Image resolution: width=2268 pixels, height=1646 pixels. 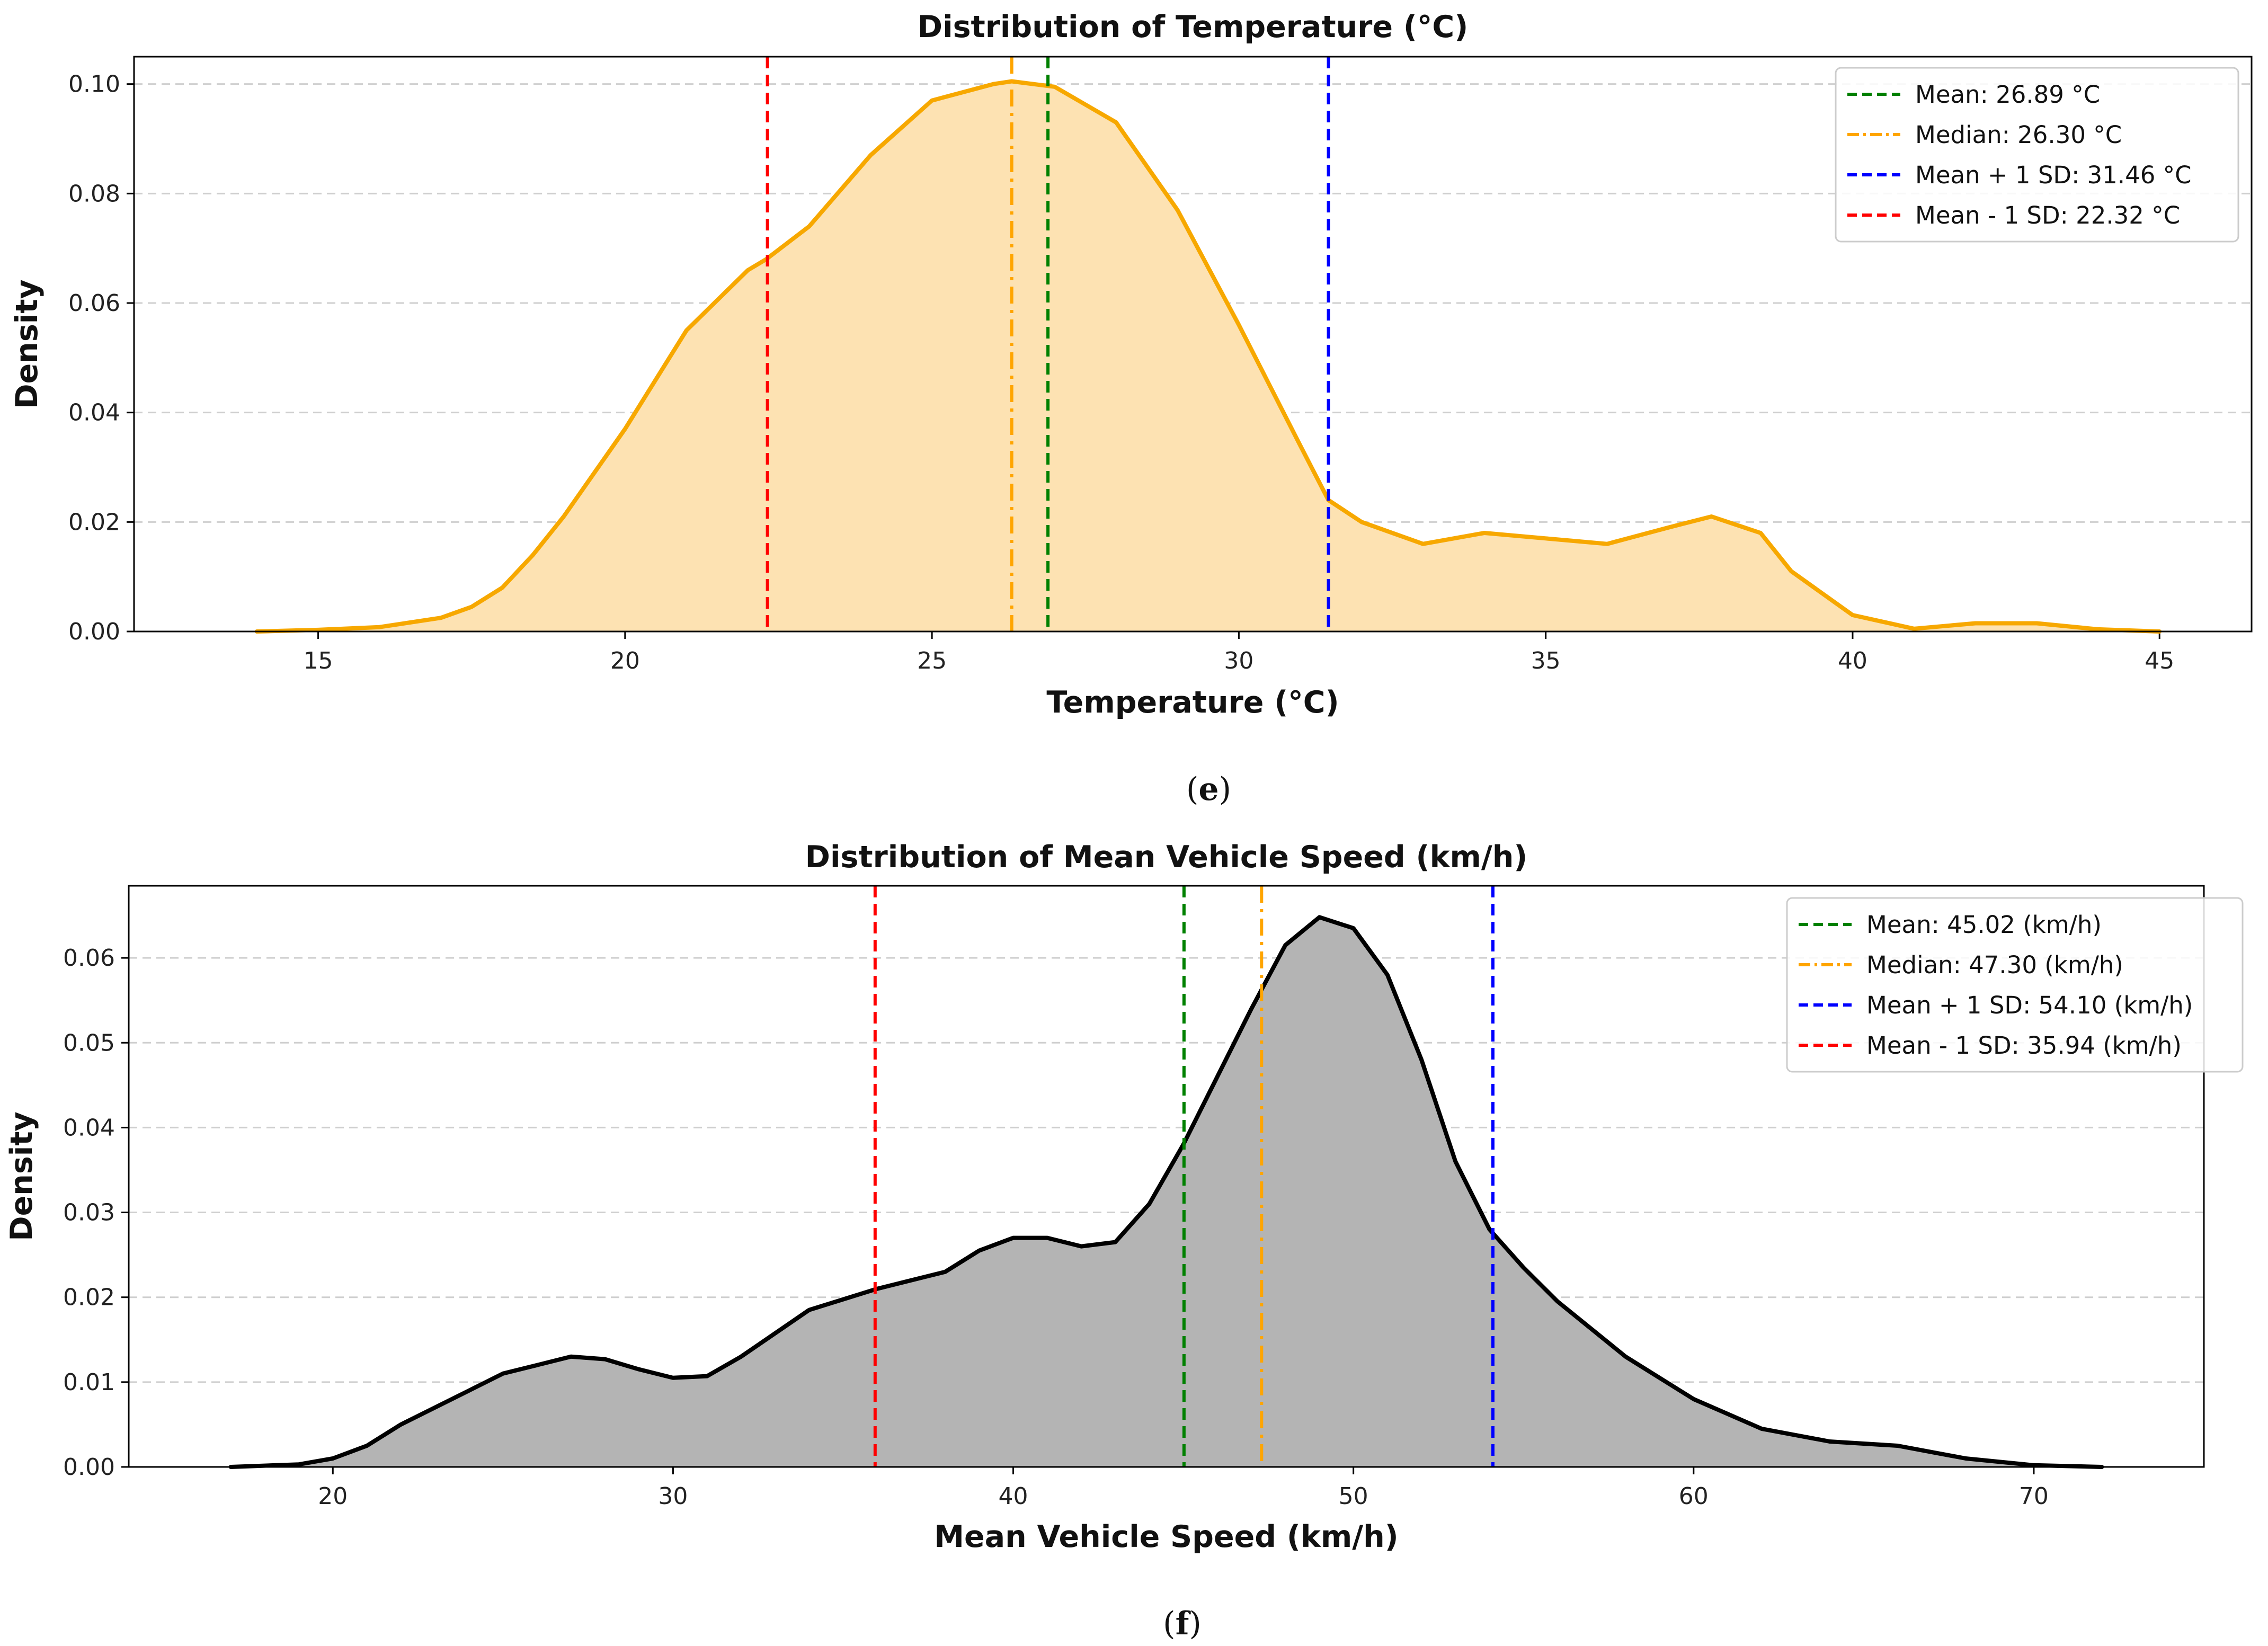 I want to click on legend-label: Mean - 1 SD: 35.94 (km/h), so click(x=2024, y=1045).